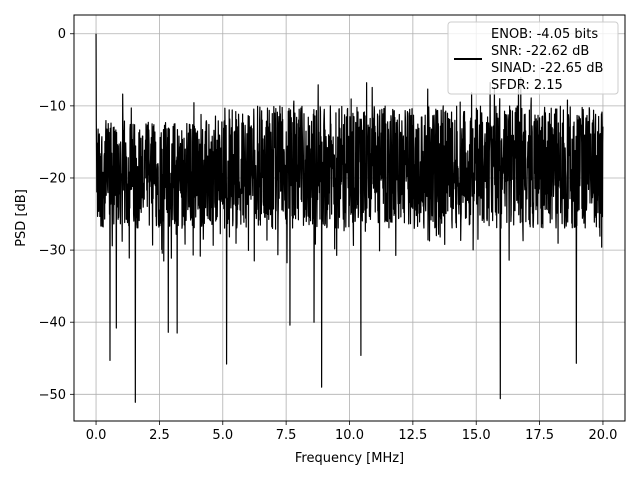 This screenshot has width=640, height=480. What do you see at coordinates (222, 435) in the screenshot?
I see `x-tick-label: 5.0` at bounding box center [222, 435].